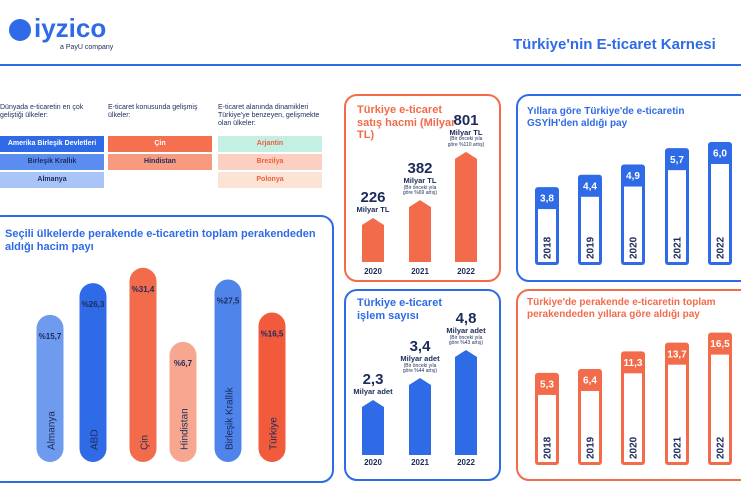 The image size is (741, 486). Describe the element at coordinates (614, 44) in the screenshot. I see `page-title: Türkiye'nin E-ticaret Karnesi` at that location.